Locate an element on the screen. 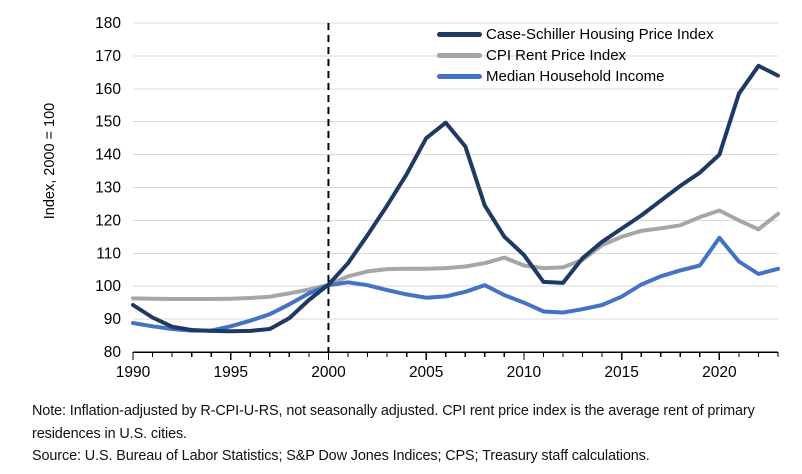 This screenshot has height=474, width=802. legend-item-case-schiller: Case-Schiller Housing Price Index is located at coordinates (575, 34).